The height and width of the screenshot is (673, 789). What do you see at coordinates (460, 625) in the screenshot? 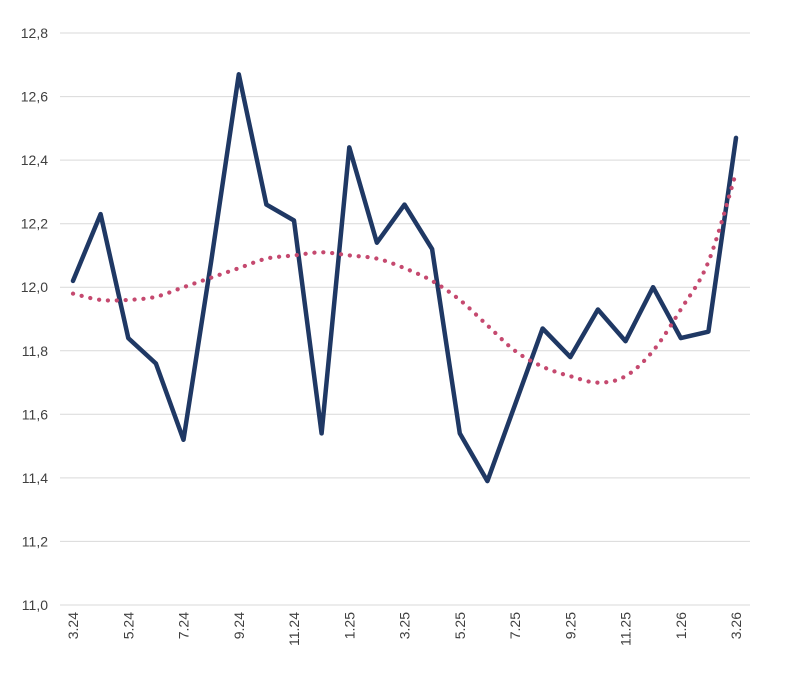
I see `x-axis-tick-label: 5.25` at bounding box center [460, 625].